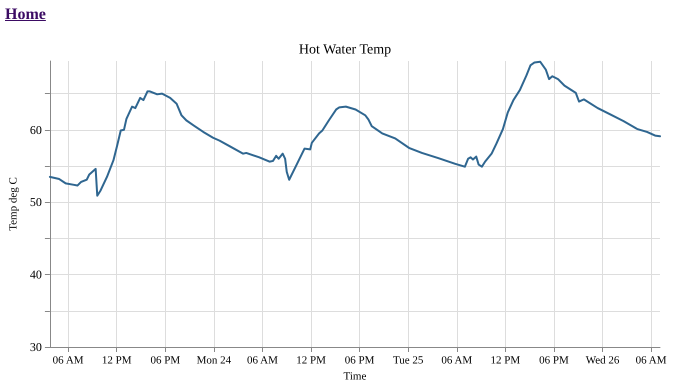 The width and height of the screenshot is (690, 391). Describe the element at coordinates (36, 275) in the screenshot. I see `y-tick-label: 40` at that location.